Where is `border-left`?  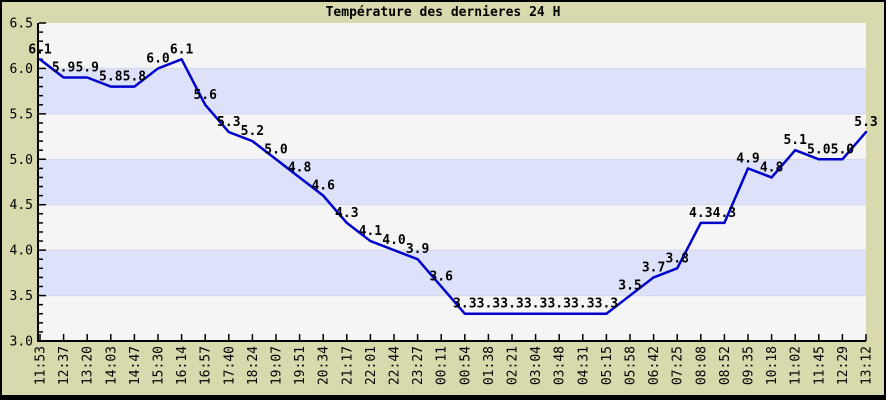 border-left is located at coordinates (1, 200).